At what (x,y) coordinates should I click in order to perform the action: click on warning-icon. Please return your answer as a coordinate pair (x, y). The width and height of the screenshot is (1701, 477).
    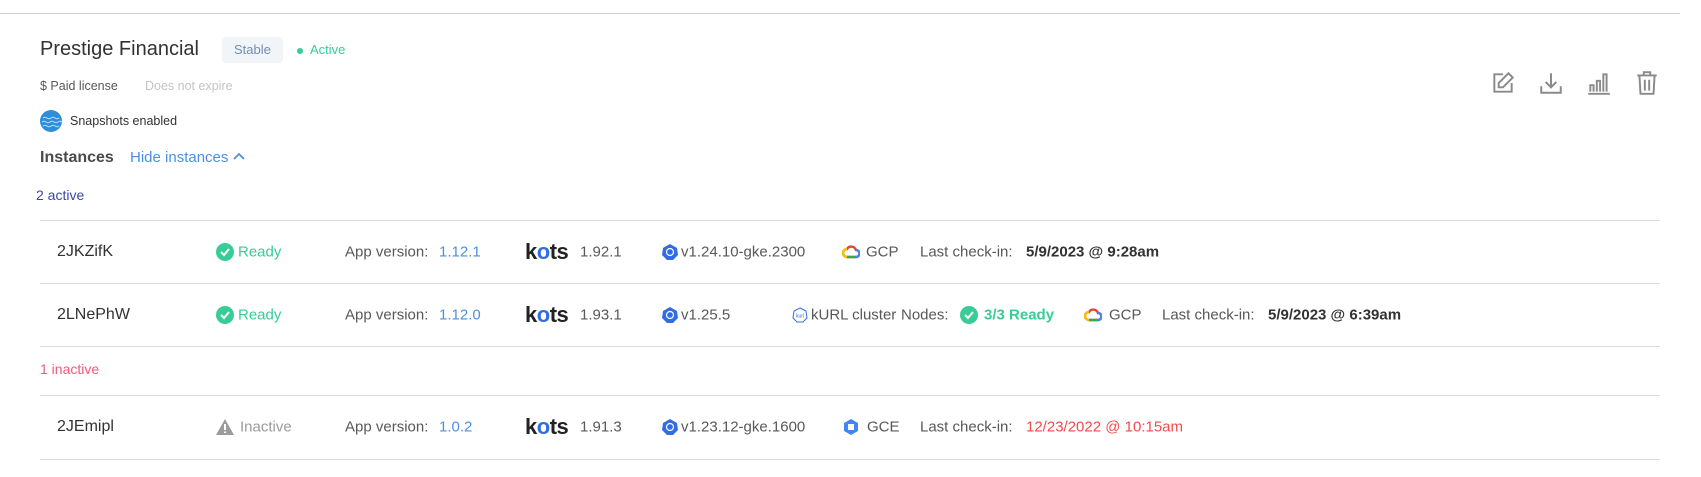
    Looking at the image, I should click on (225, 427).